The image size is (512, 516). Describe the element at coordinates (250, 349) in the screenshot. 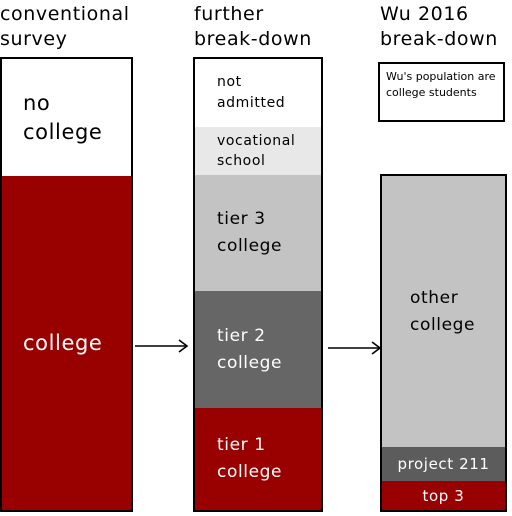

I see `label-tier-2-college: tier 2 college` at that location.